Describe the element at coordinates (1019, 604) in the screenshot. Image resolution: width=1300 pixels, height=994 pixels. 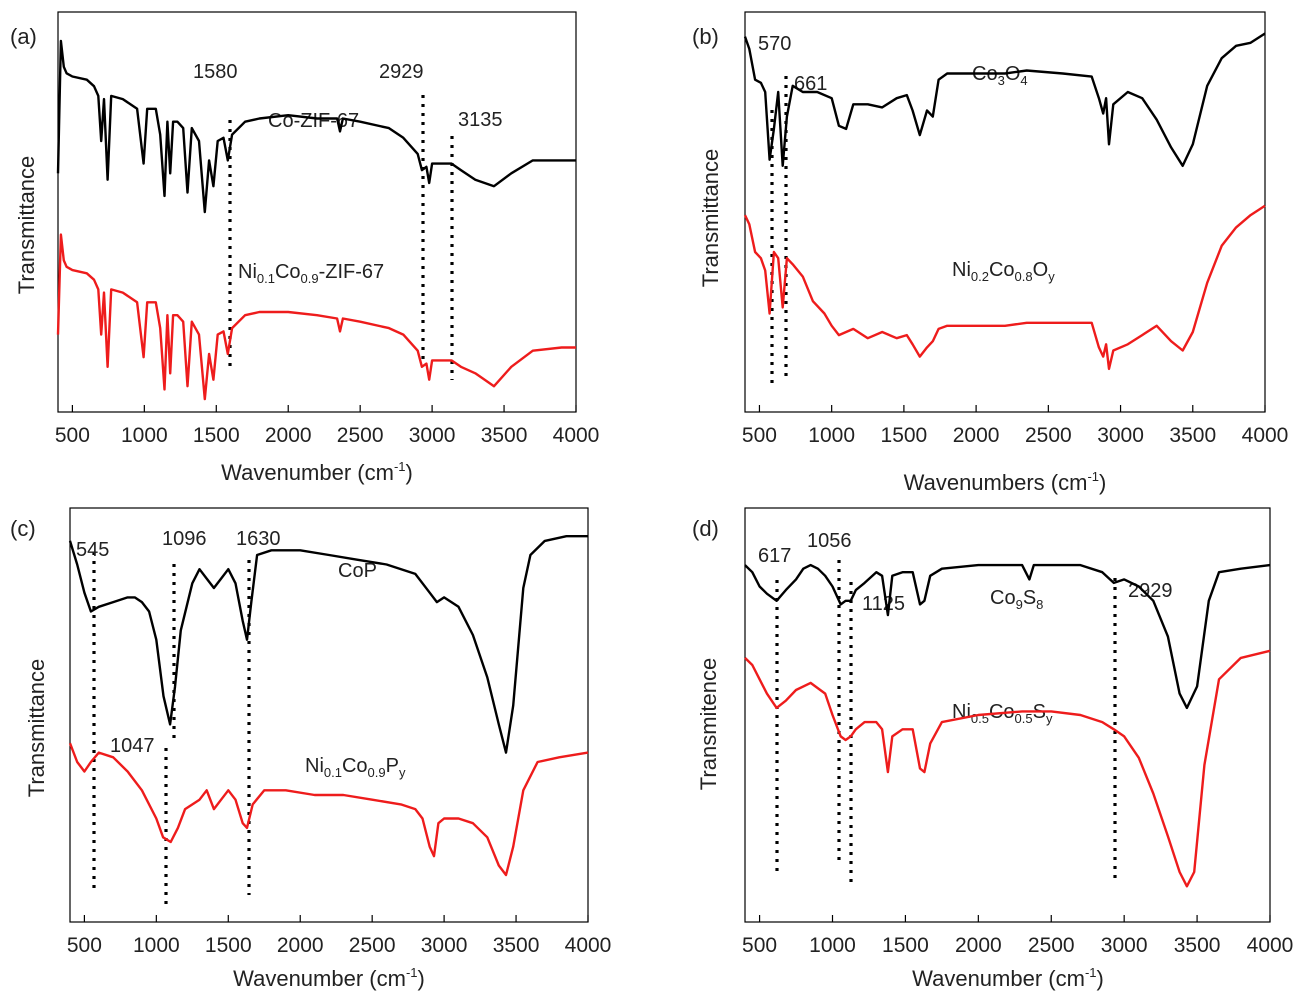
I see `series-label-subscript: 9` at that location.